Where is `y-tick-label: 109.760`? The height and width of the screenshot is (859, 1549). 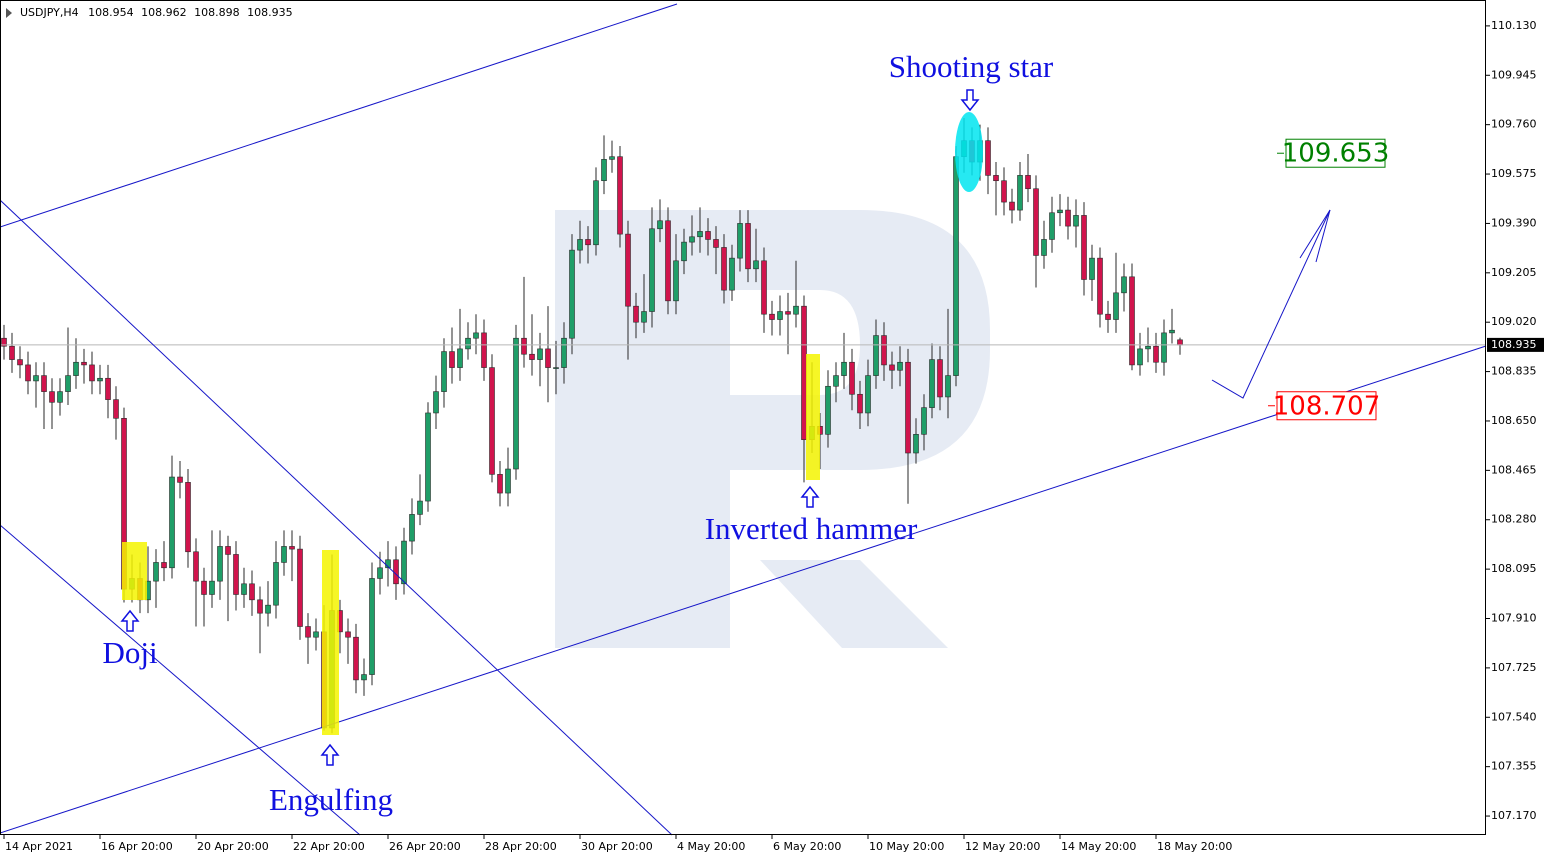 y-tick-label: 109.760 is located at coordinates (1514, 124).